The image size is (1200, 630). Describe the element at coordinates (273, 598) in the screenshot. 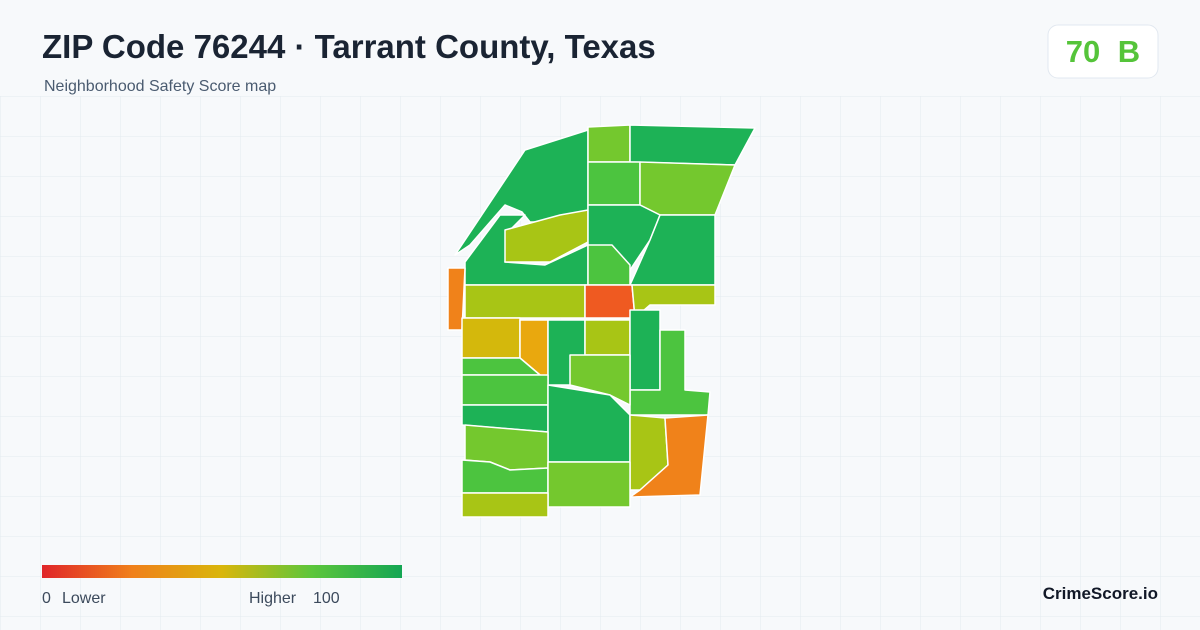

I see `legend-max-label: Higher` at that location.